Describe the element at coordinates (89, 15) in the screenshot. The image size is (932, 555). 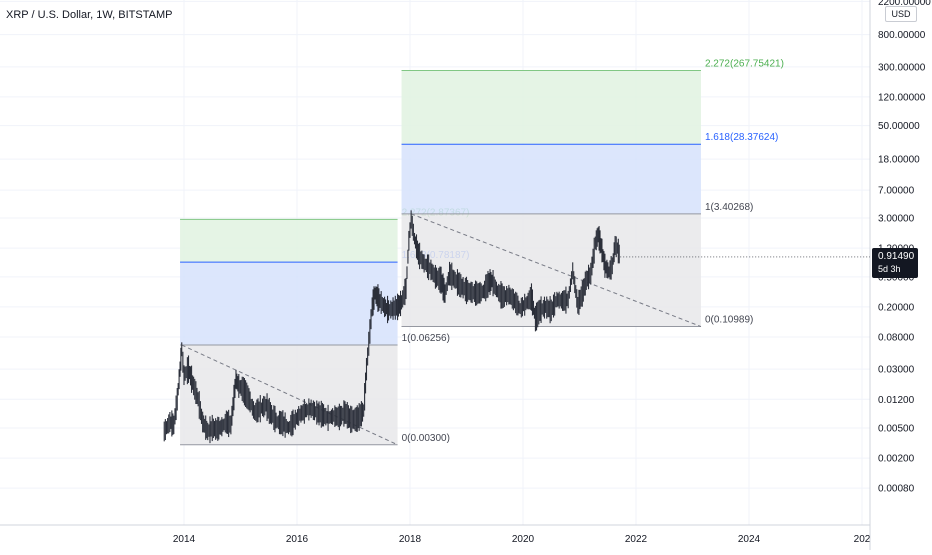
I see `symbol-legend: XRP / U.S. Dollar, 1W, BITSTAMP` at that location.